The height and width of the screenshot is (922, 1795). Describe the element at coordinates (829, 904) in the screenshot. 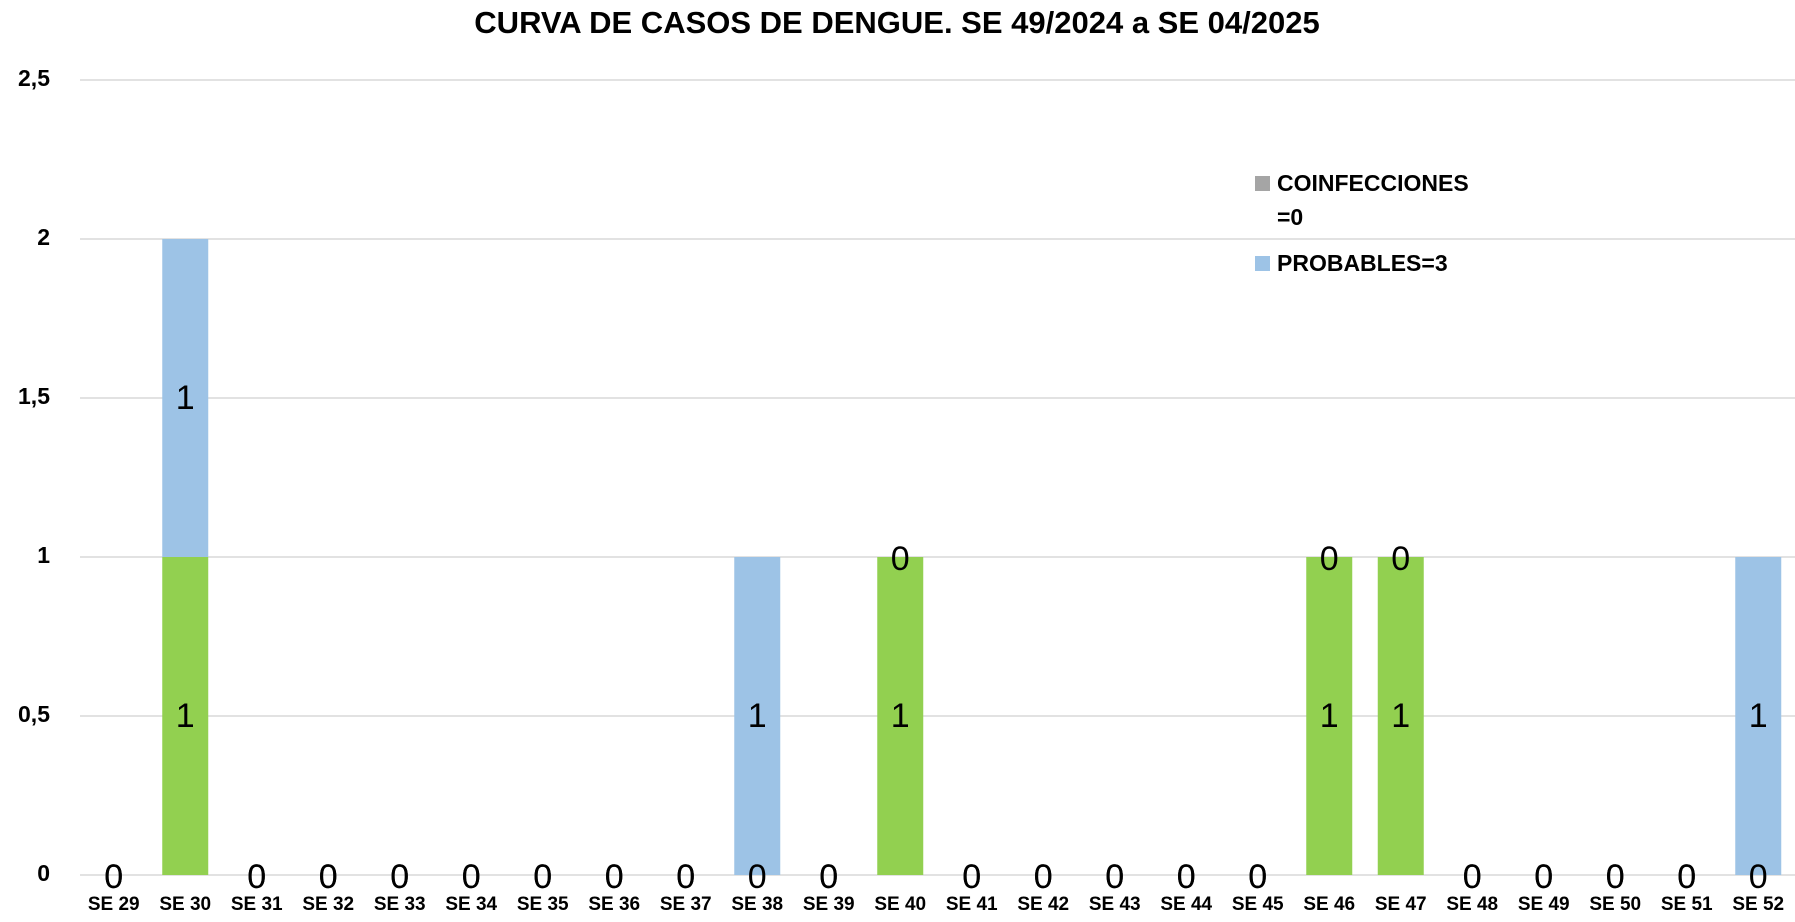

I see `x-tick-label: SE 39` at that location.